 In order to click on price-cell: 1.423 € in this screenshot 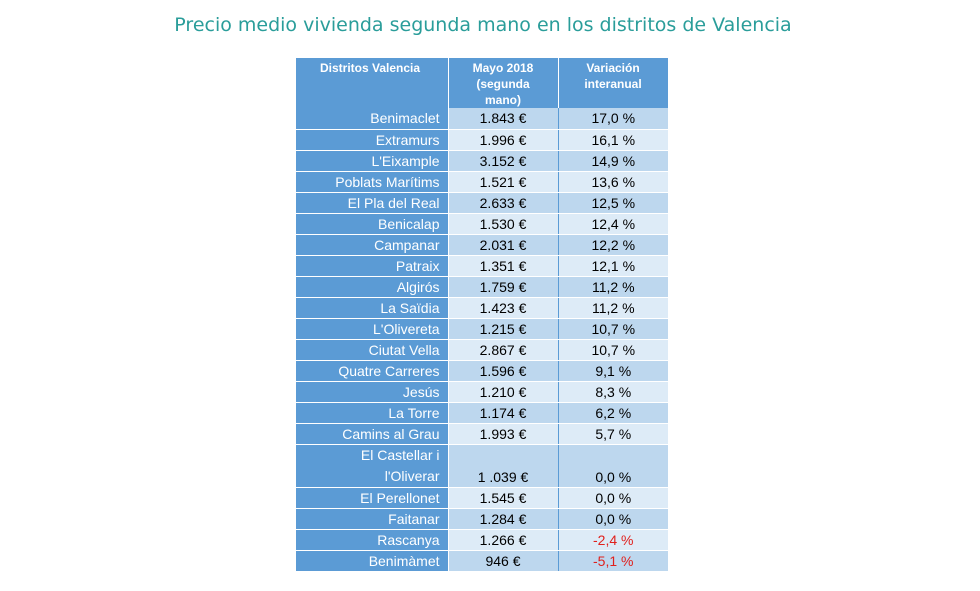, I will do `click(503, 308)`.